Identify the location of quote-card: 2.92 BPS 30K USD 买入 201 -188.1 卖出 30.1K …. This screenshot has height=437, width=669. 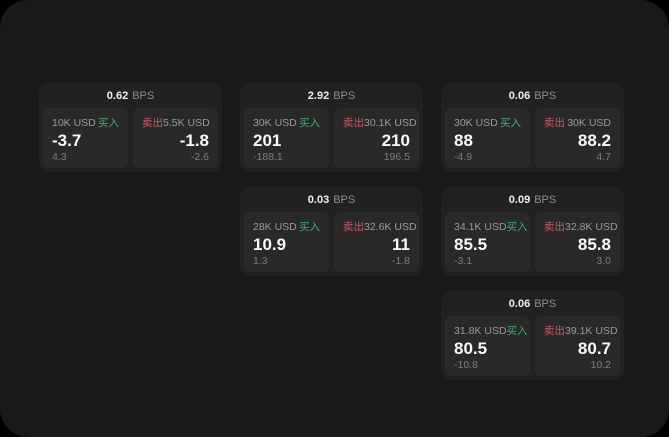
(331, 127).